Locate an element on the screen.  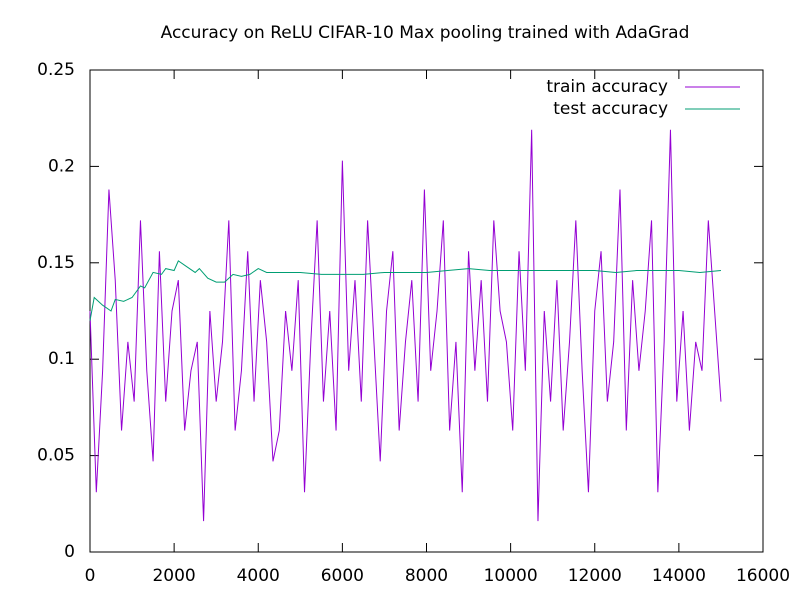
legend-label: test accuracy is located at coordinates (610, 109).